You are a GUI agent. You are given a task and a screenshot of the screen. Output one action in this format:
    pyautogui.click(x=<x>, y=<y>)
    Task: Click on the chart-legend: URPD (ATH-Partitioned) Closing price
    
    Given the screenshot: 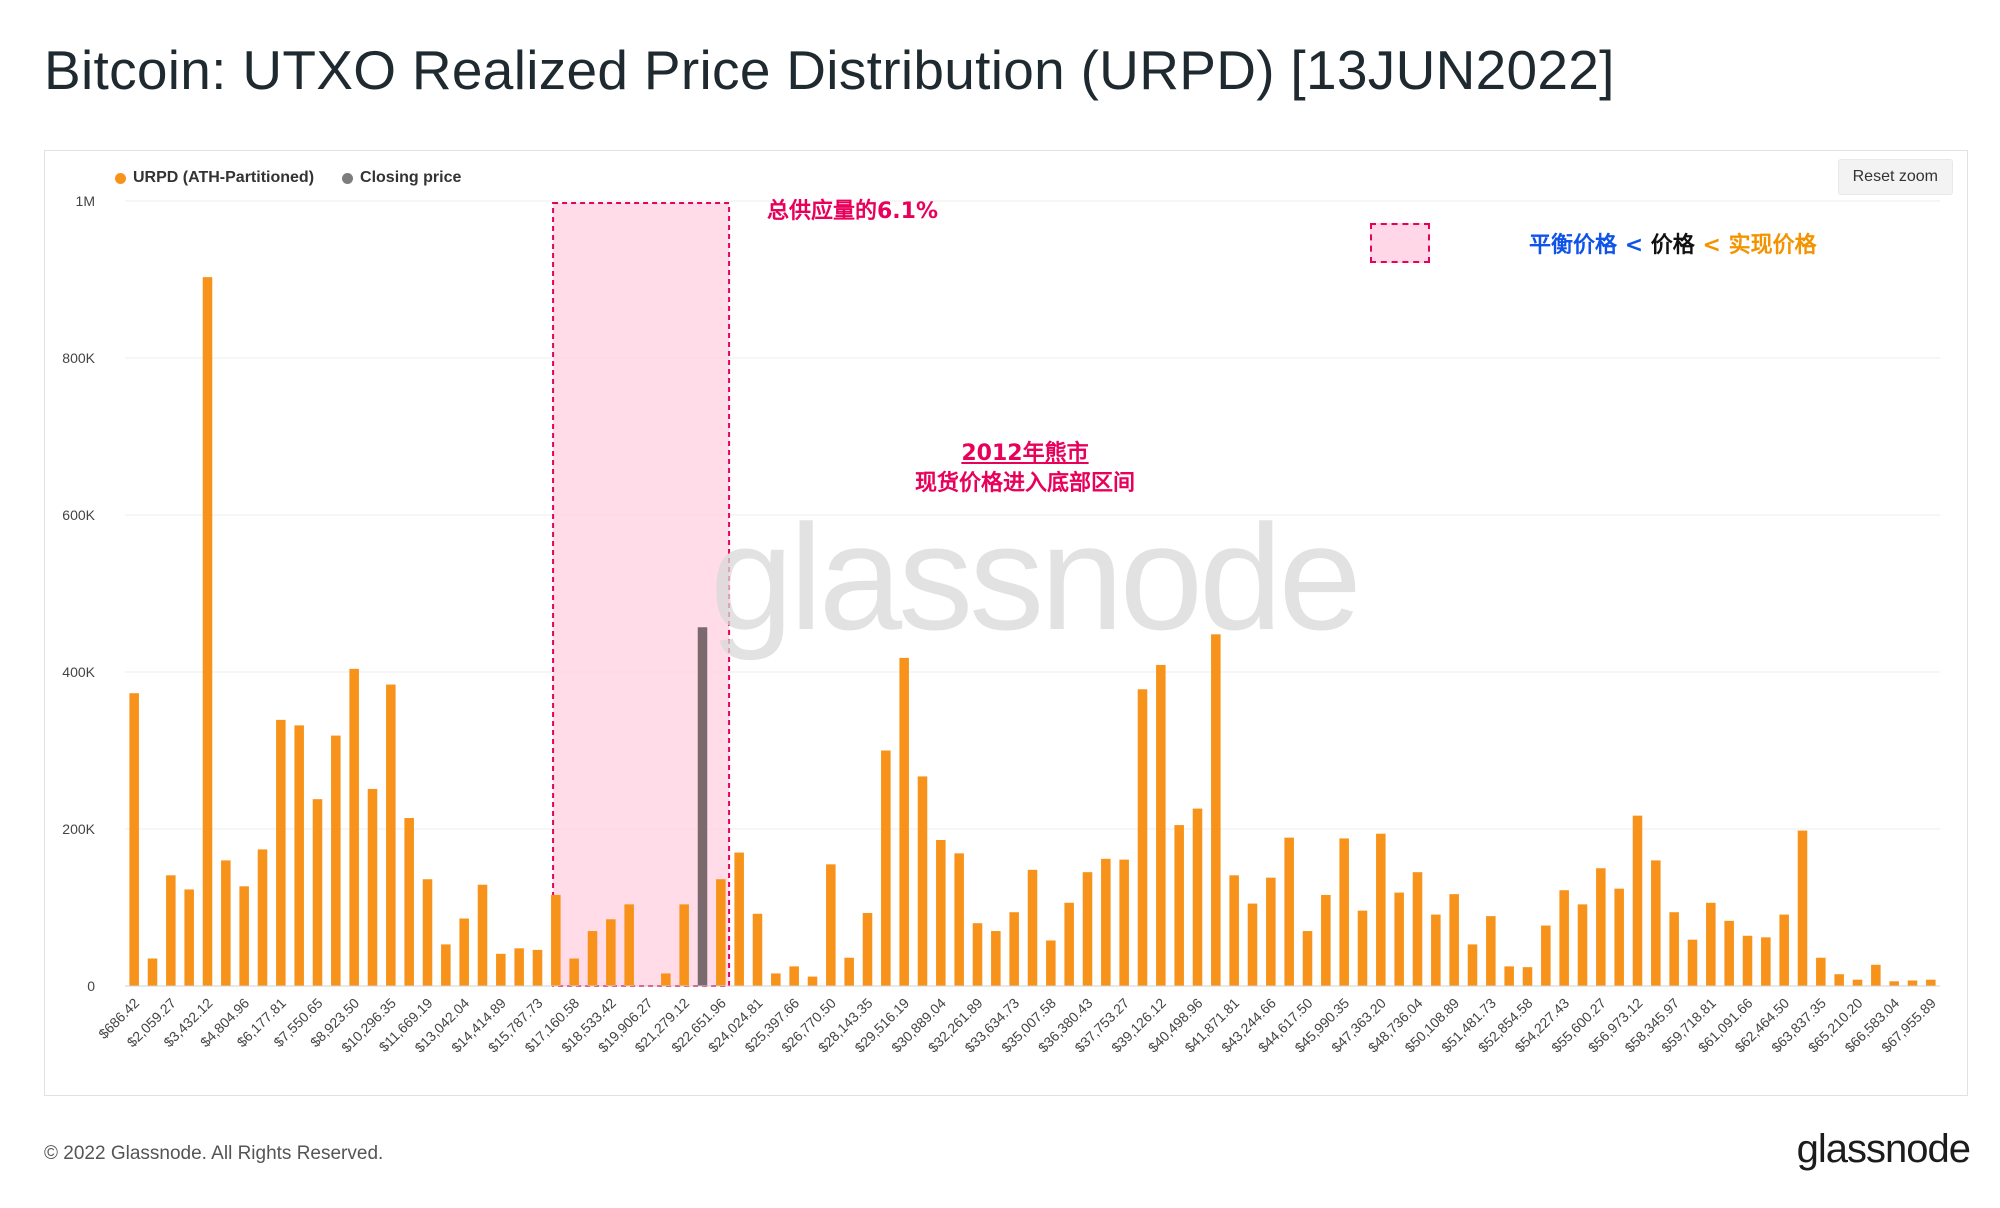 What is the action you would take?
    pyautogui.click(x=288, y=178)
    